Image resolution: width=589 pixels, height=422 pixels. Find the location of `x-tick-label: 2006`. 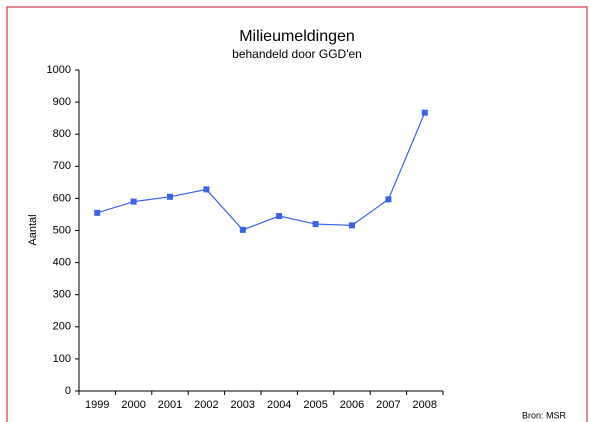

x-tick-label: 2006 is located at coordinates (352, 405).